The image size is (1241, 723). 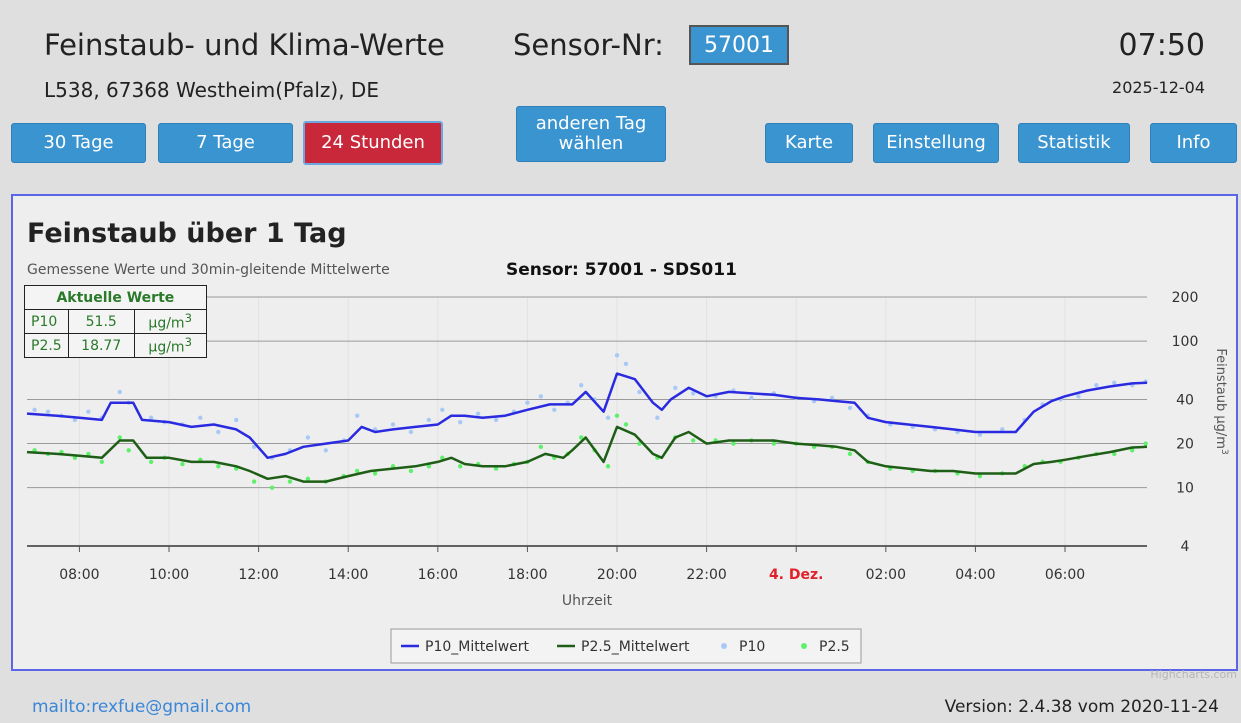 What do you see at coordinates (834, 647) in the screenshot?
I see `legend-label: P2.5` at bounding box center [834, 647].